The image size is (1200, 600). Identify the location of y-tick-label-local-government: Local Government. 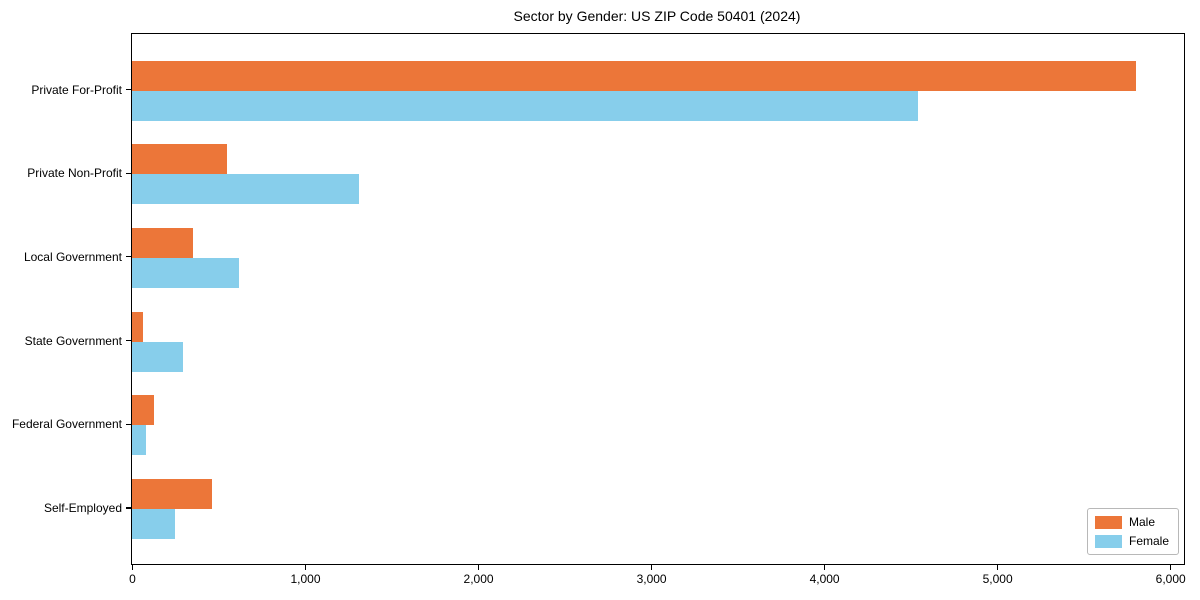
(72, 256).